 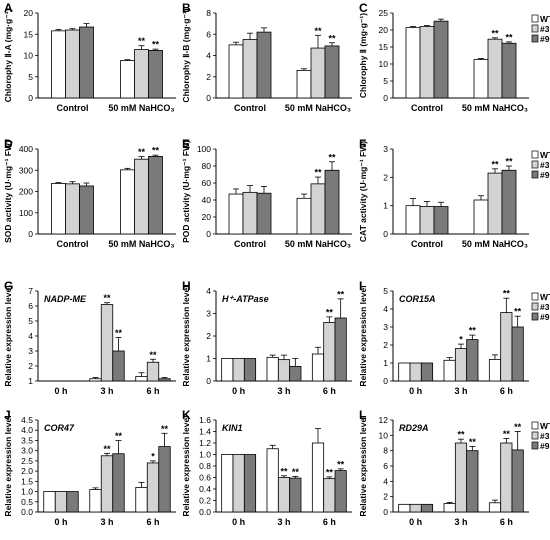 I want to click on y-tick-label: 1.4, so click(x=205, y=432).